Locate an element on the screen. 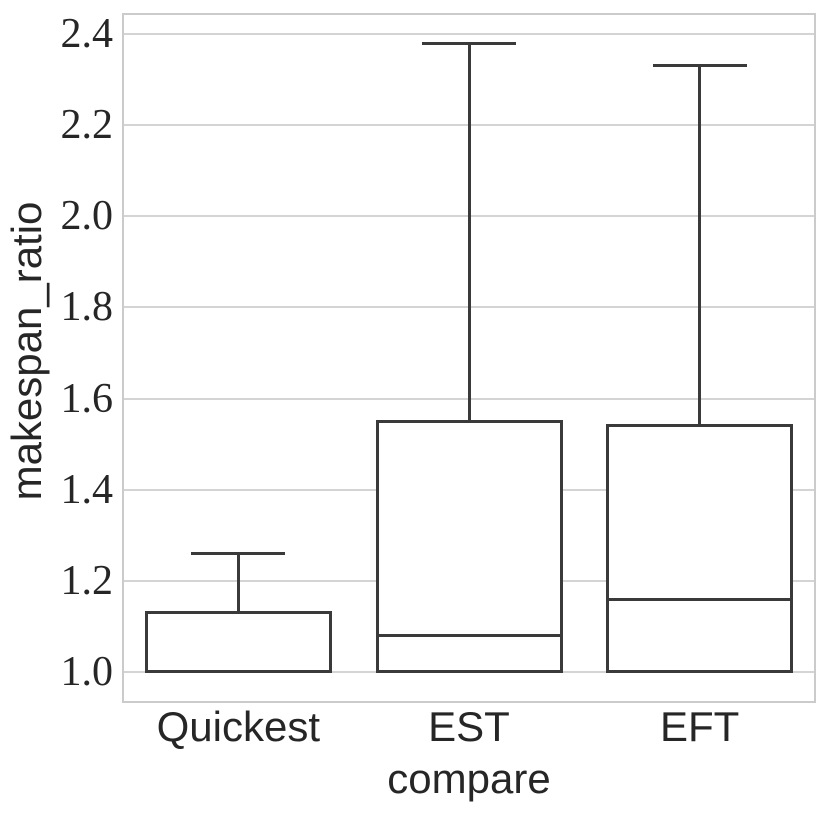 This screenshot has width=830, height=813. y-tick-label: 1.4 is located at coordinates (87, 489).